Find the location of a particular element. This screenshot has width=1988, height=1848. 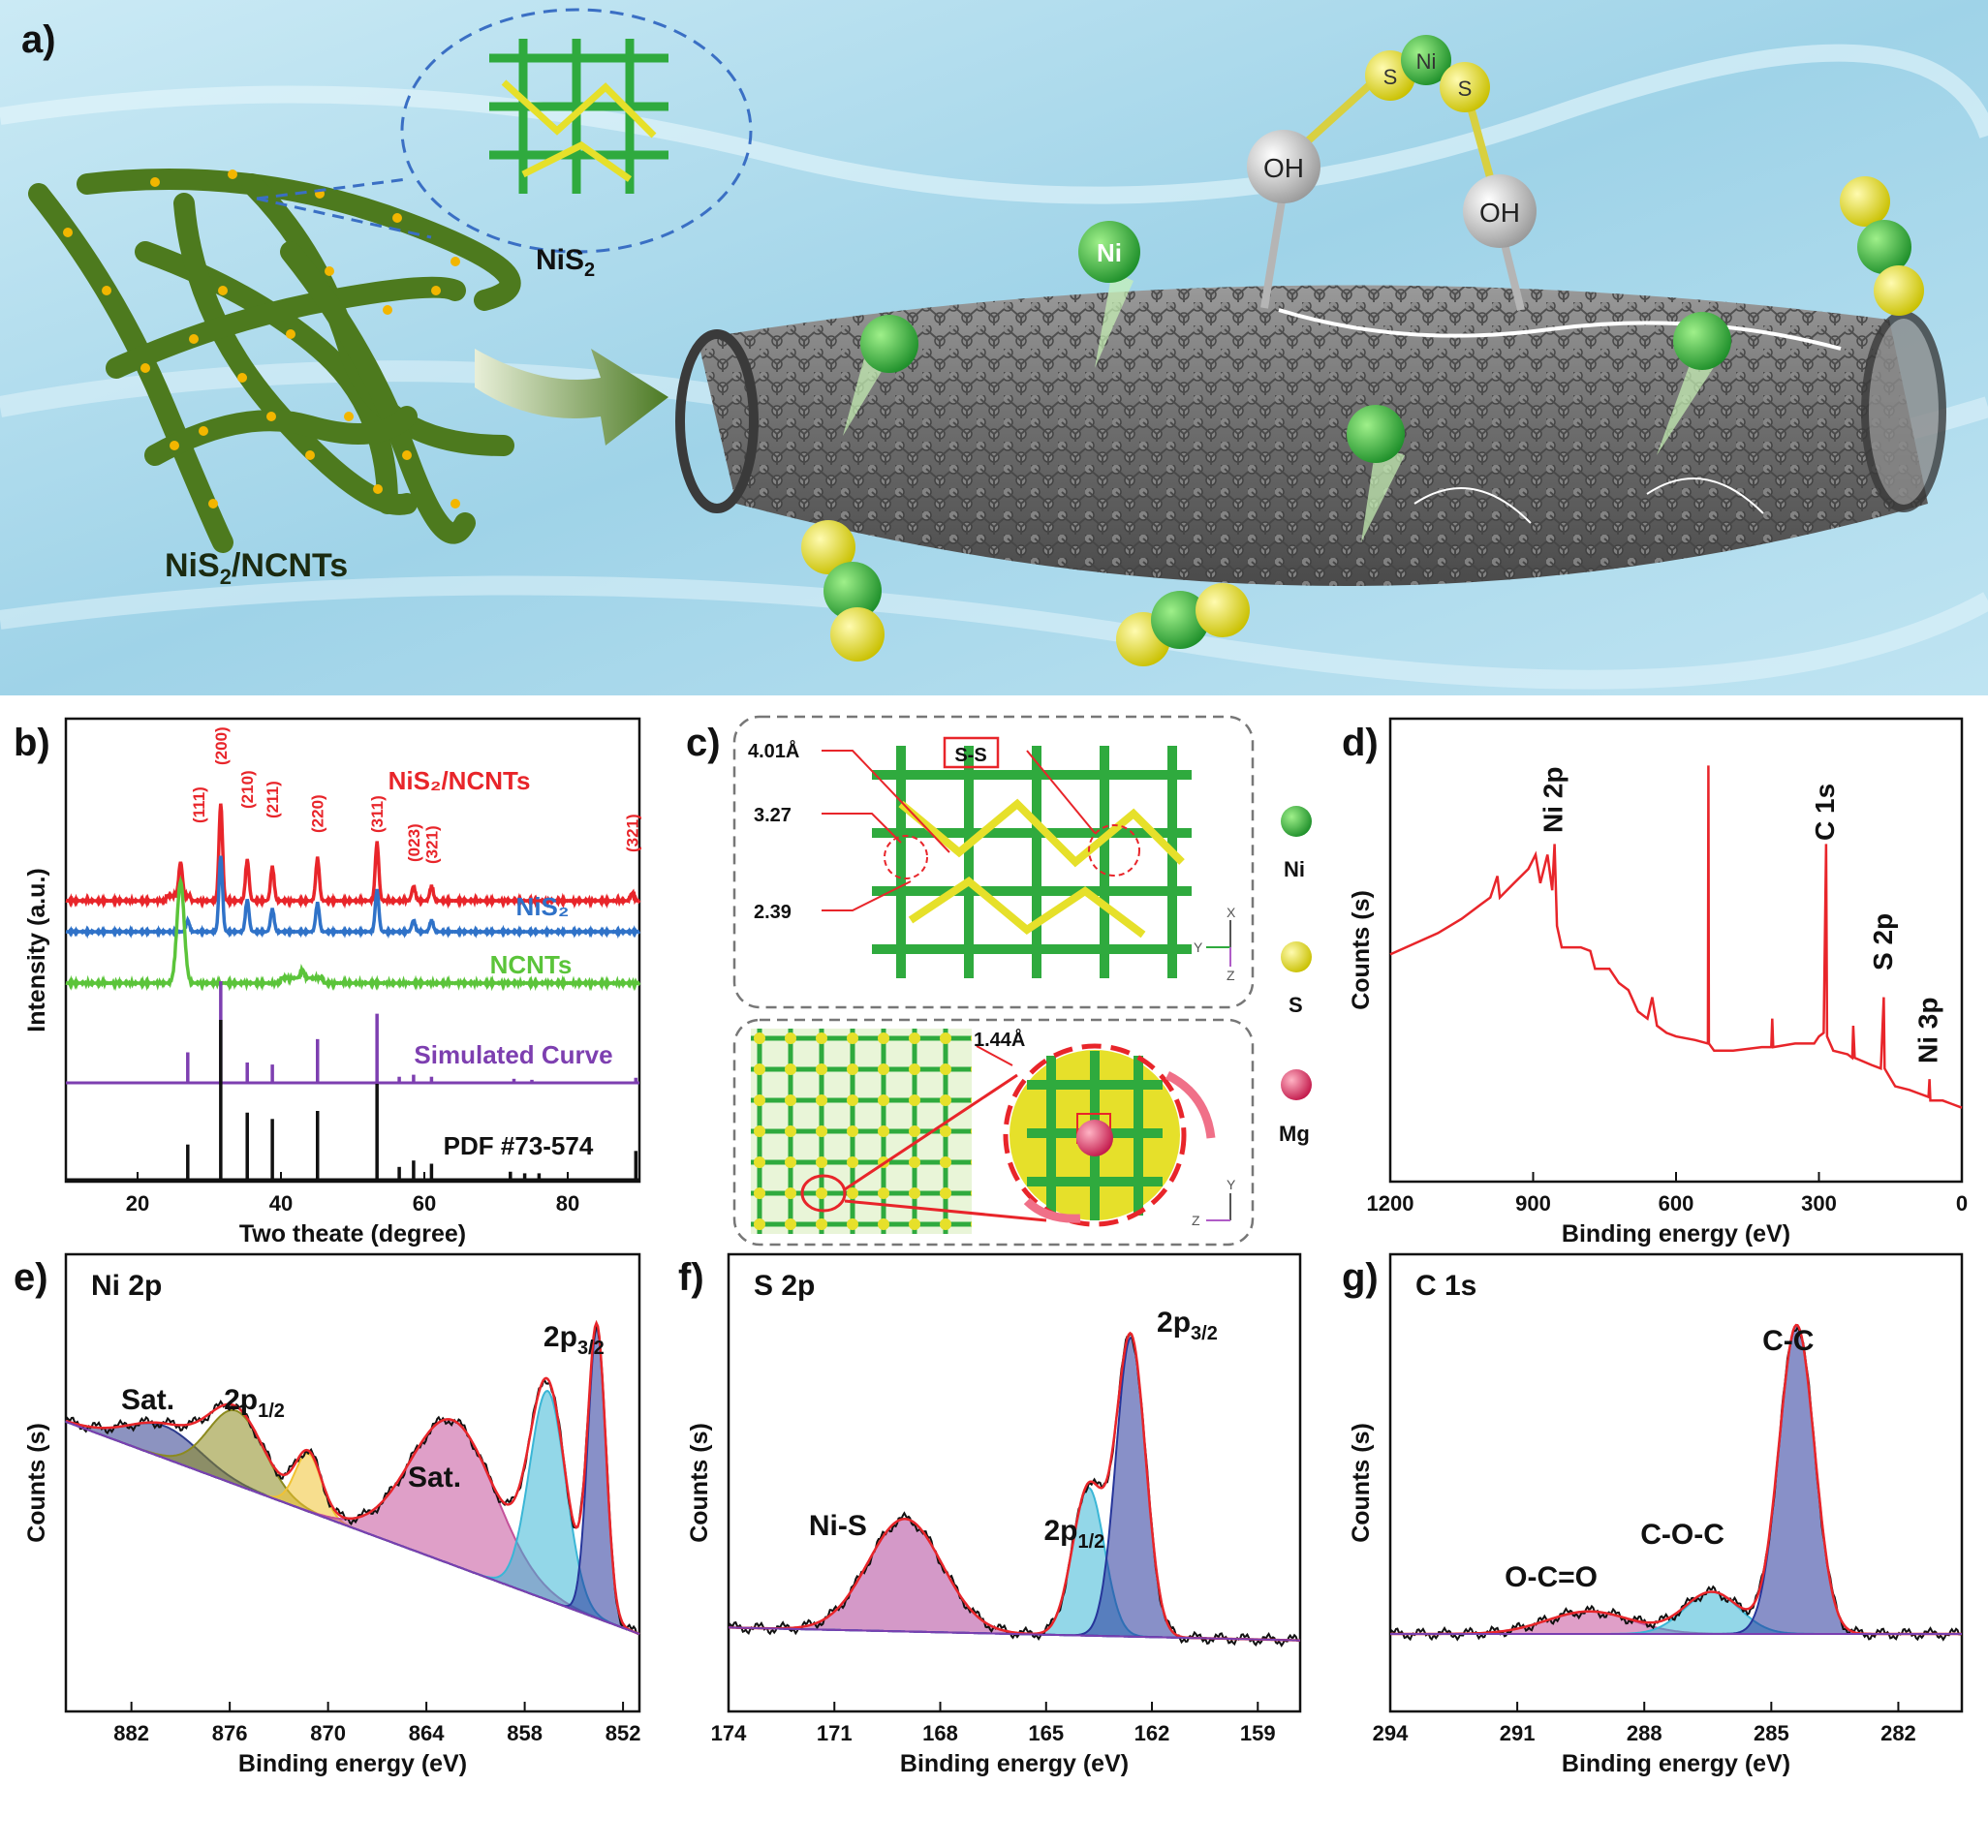

peak-annotation: S 2p is located at coordinates (1883, 941).